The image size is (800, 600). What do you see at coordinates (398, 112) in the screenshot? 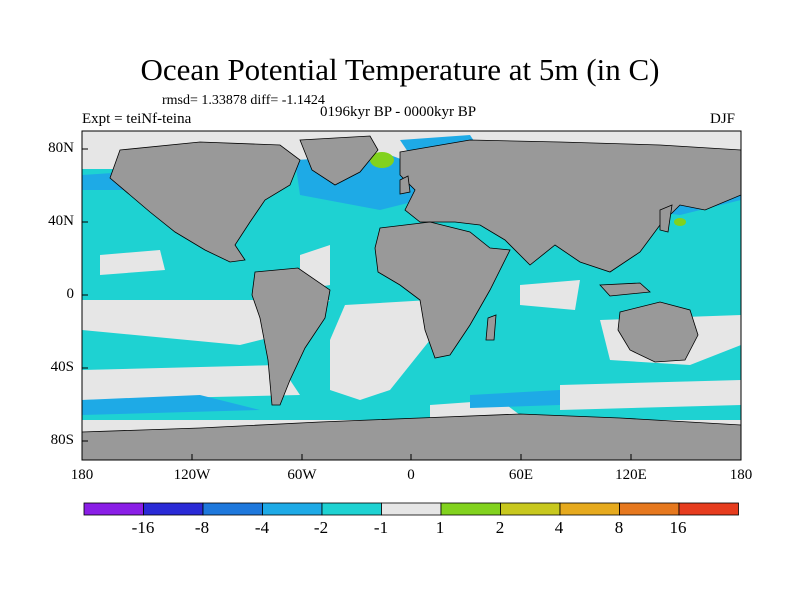
I see `period-label: 0196kyr BP - 0000kyr BP` at bounding box center [398, 112].